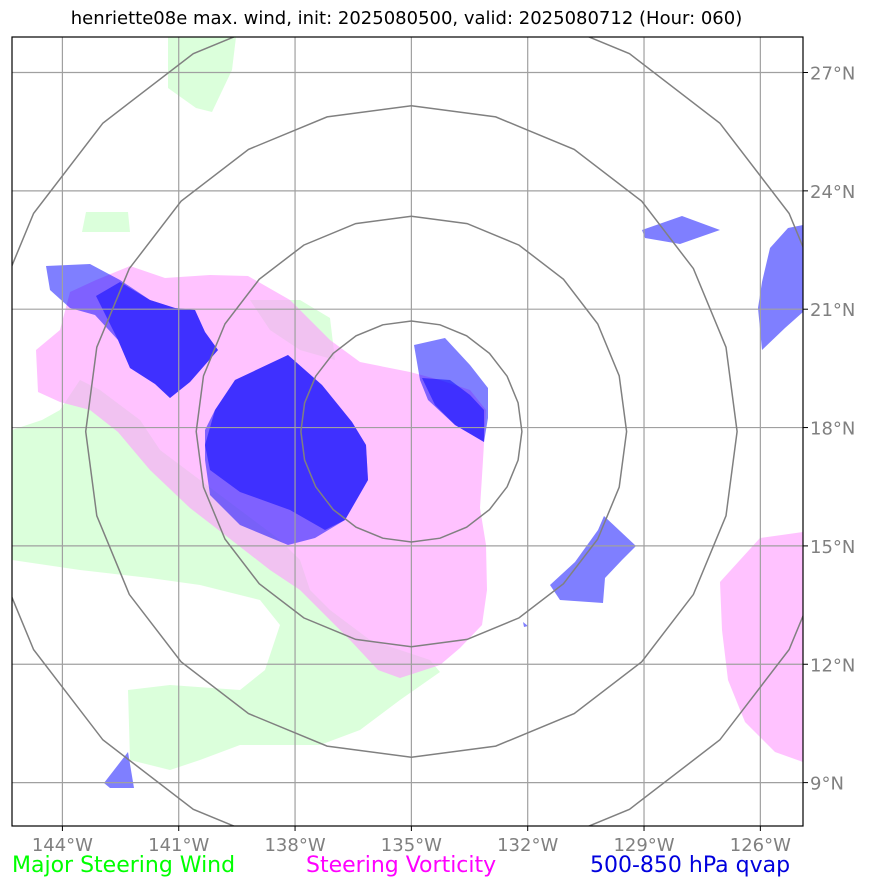 This screenshot has height=891, width=873. Describe the element at coordinates (124, 865) in the screenshot. I see `legend-steering-wind: Major Steering Wind` at that location.